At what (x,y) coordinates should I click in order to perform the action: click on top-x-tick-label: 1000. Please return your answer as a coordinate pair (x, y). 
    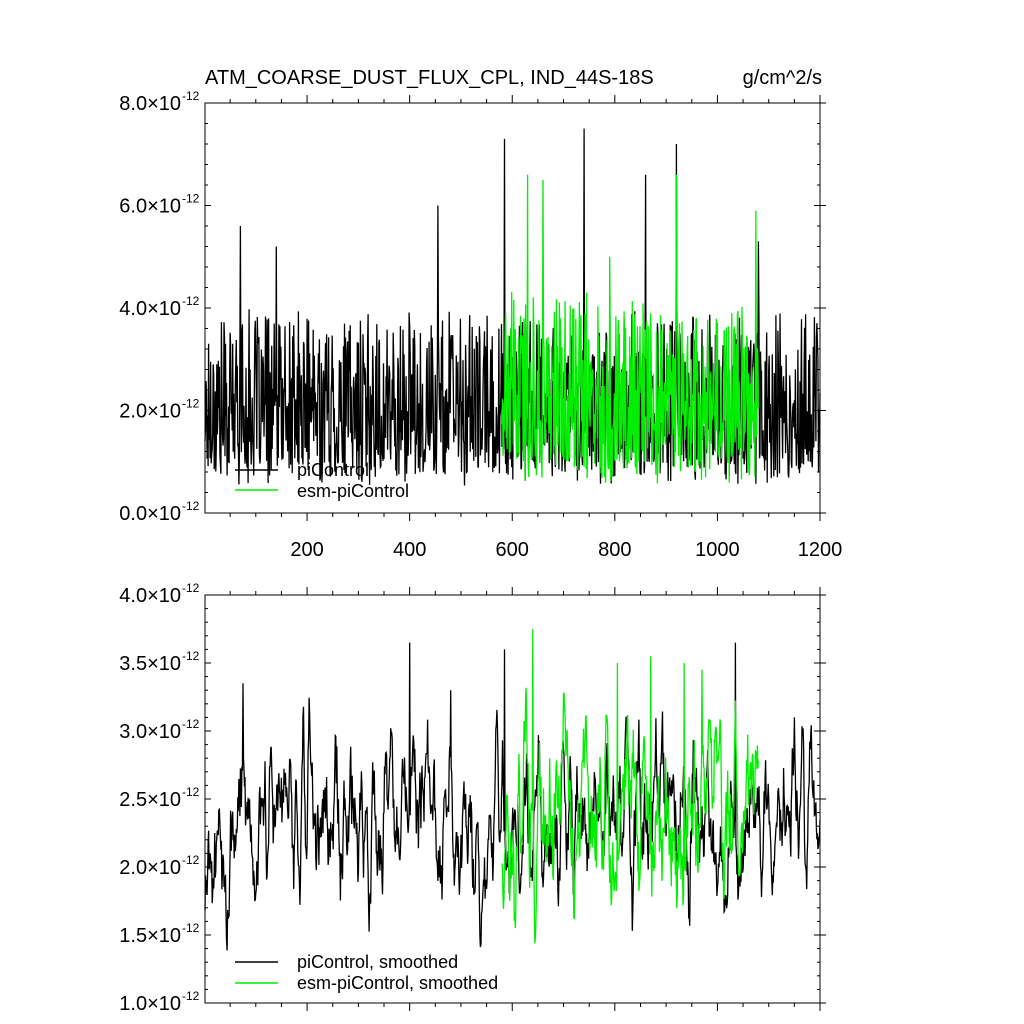
    Looking at the image, I should click on (717, 550).